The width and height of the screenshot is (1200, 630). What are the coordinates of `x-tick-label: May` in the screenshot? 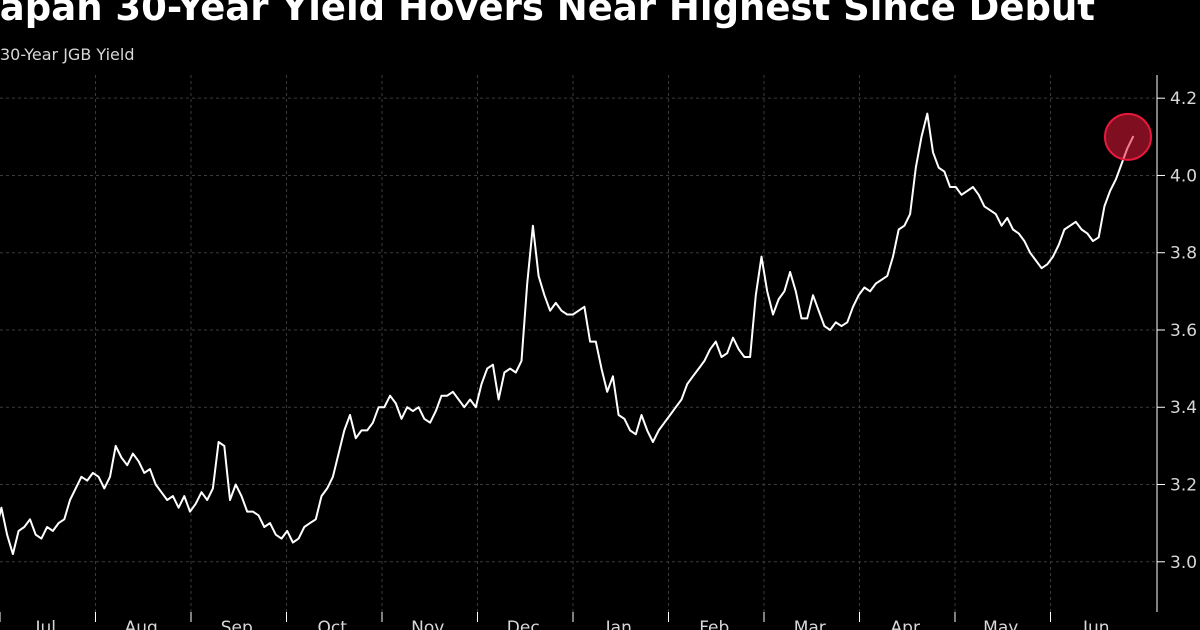 It's located at (1000, 624).